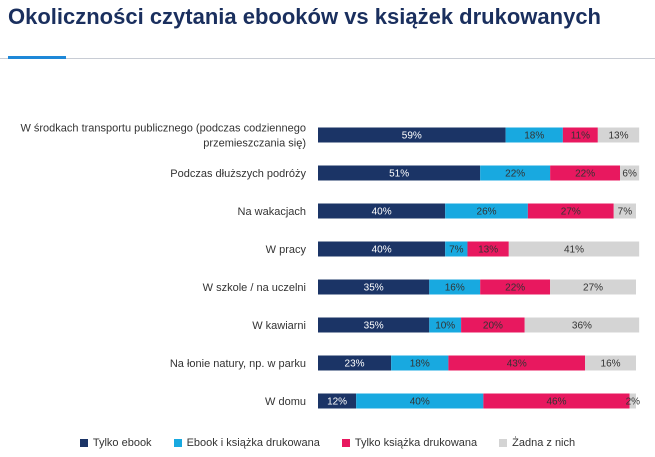 The width and height of the screenshot is (655, 457). Describe the element at coordinates (285, 402) in the screenshot. I see `category-label: W domu` at that location.